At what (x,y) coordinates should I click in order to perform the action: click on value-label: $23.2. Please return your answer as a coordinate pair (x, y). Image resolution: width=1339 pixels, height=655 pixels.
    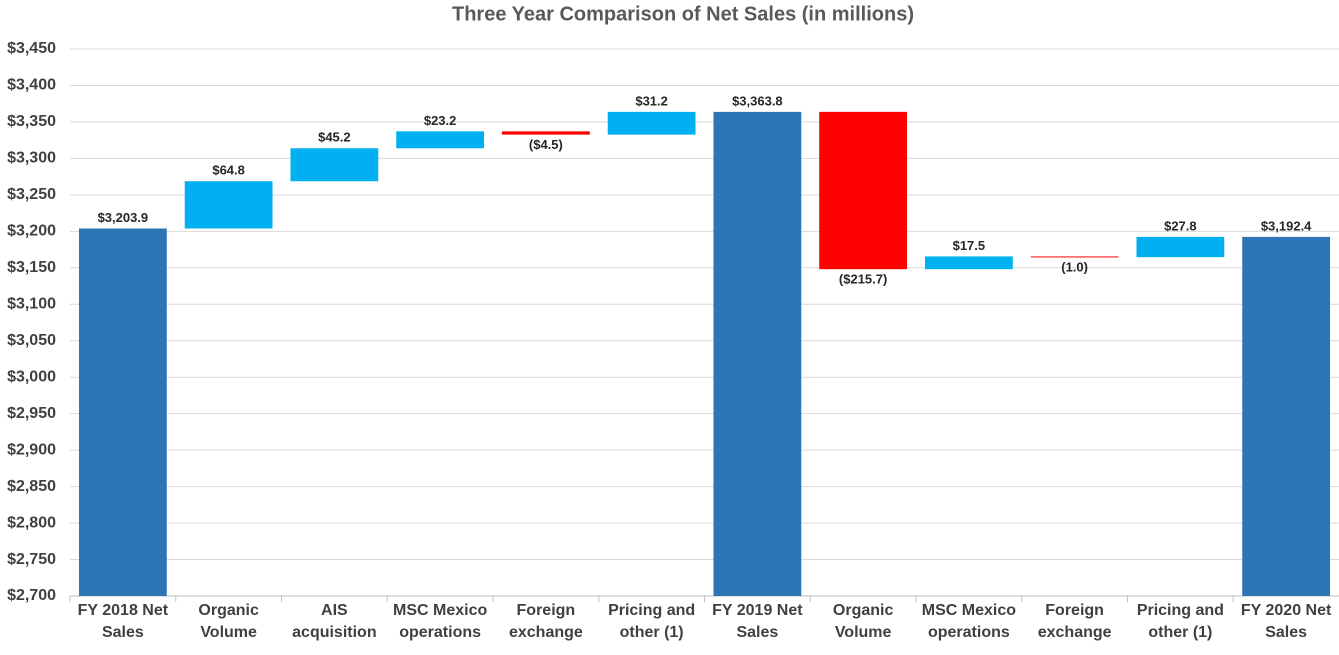
    Looking at the image, I should click on (440, 120).